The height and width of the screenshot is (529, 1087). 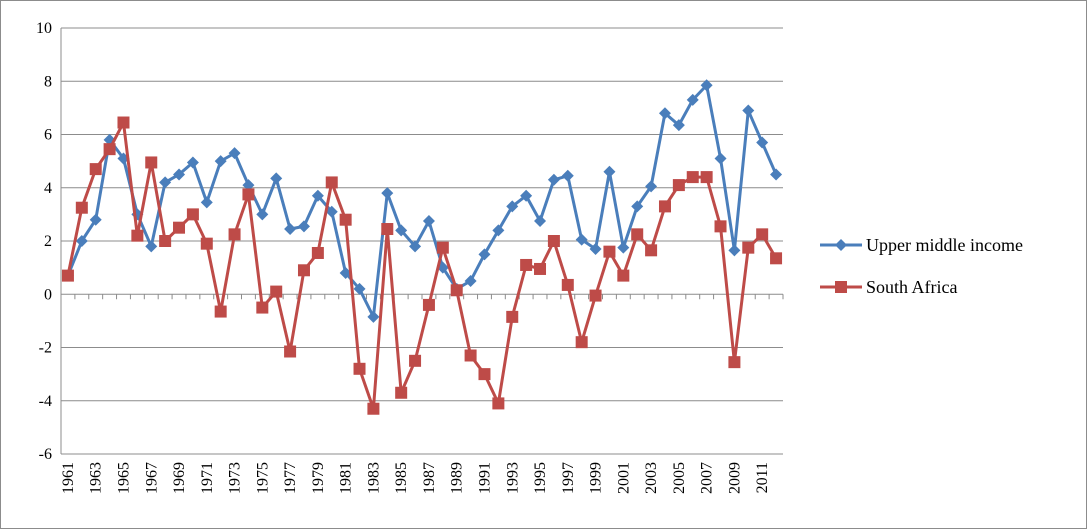 I want to click on x-tick-label: 1983, so click(x=373, y=478).